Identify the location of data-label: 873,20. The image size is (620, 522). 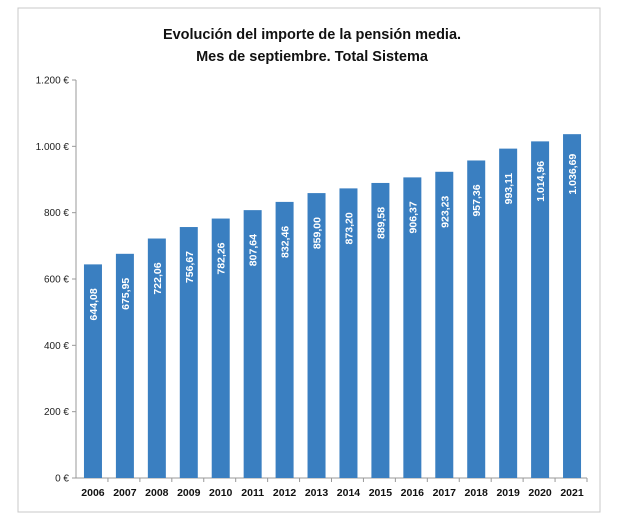
(349, 228).